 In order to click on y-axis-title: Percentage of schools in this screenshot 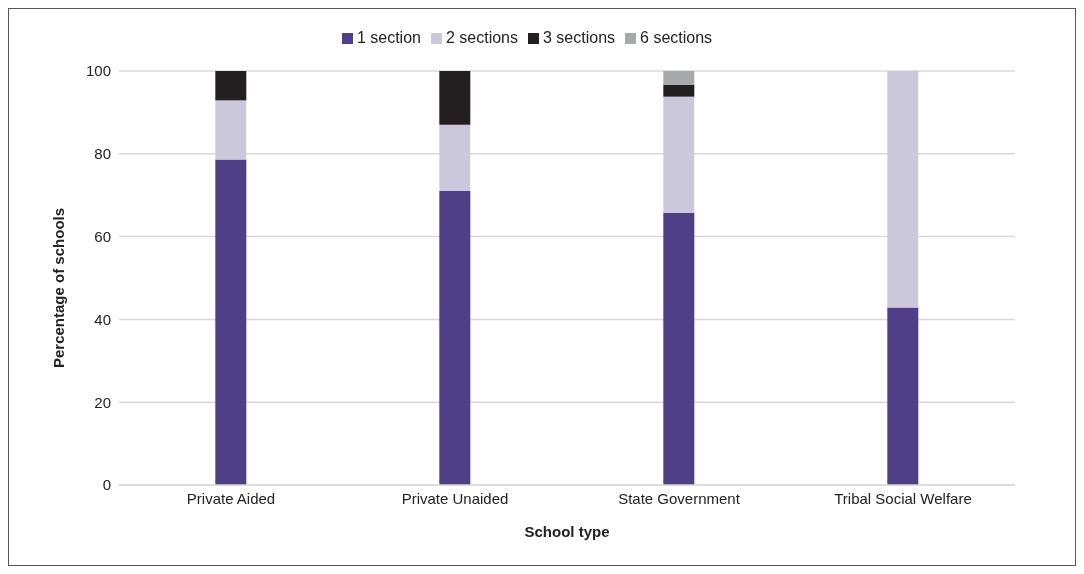, I will do `click(59, 287)`.